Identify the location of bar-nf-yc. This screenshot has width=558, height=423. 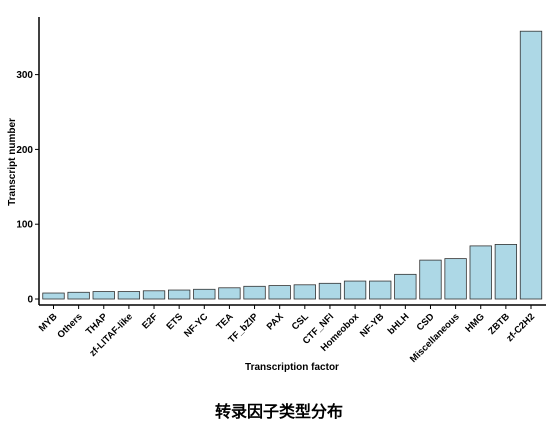
(204, 294).